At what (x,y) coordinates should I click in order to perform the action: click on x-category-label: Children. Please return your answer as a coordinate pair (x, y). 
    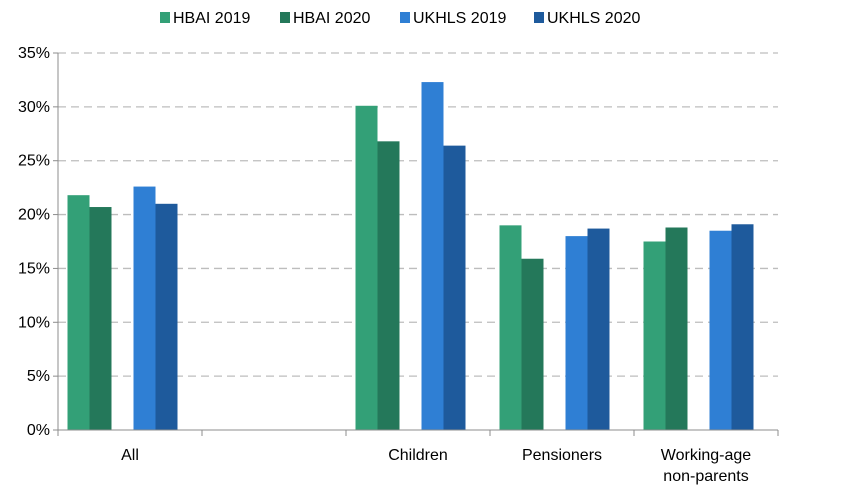
    Looking at the image, I should click on (418, 455).